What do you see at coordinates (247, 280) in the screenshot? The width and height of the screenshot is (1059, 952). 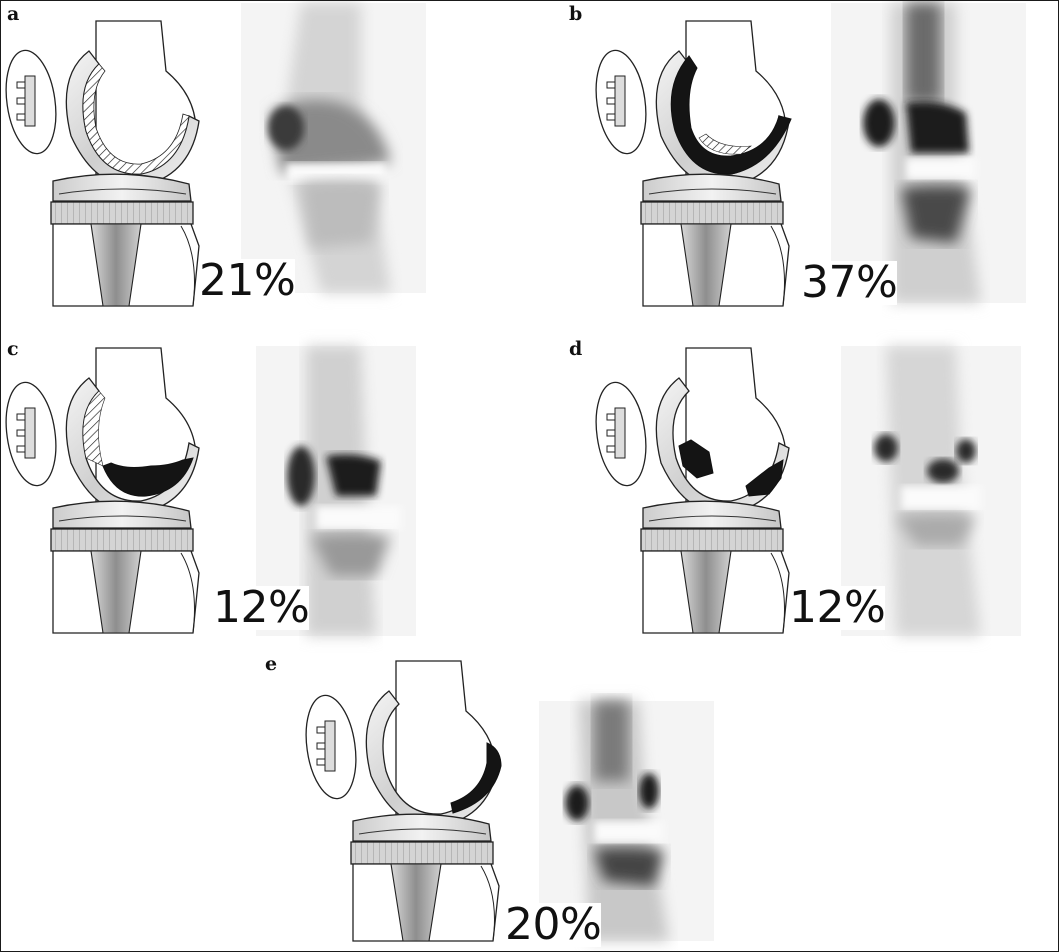 I see `percentage-label: 21%` at bounding box center [247, 280].